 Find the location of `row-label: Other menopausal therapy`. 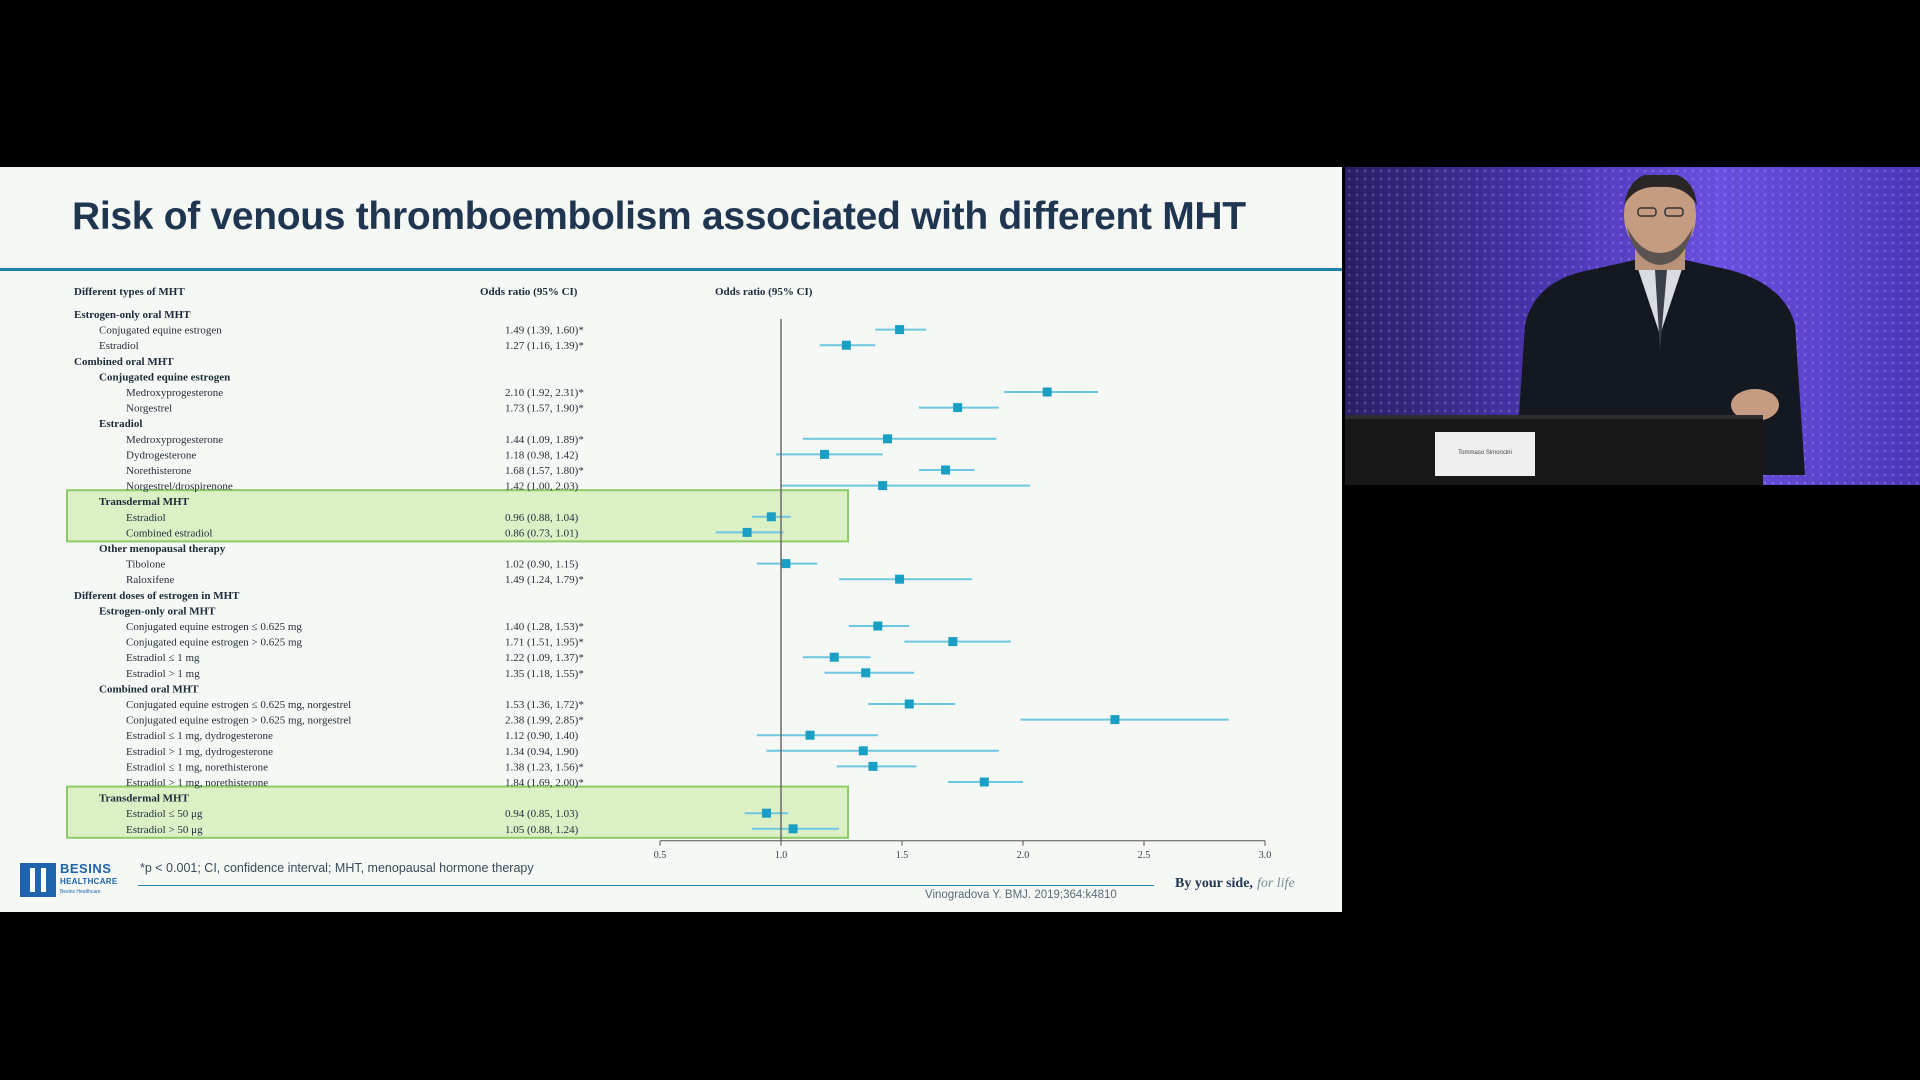

row-label: Other menopausal therapy is located at coordinates (162, 549).